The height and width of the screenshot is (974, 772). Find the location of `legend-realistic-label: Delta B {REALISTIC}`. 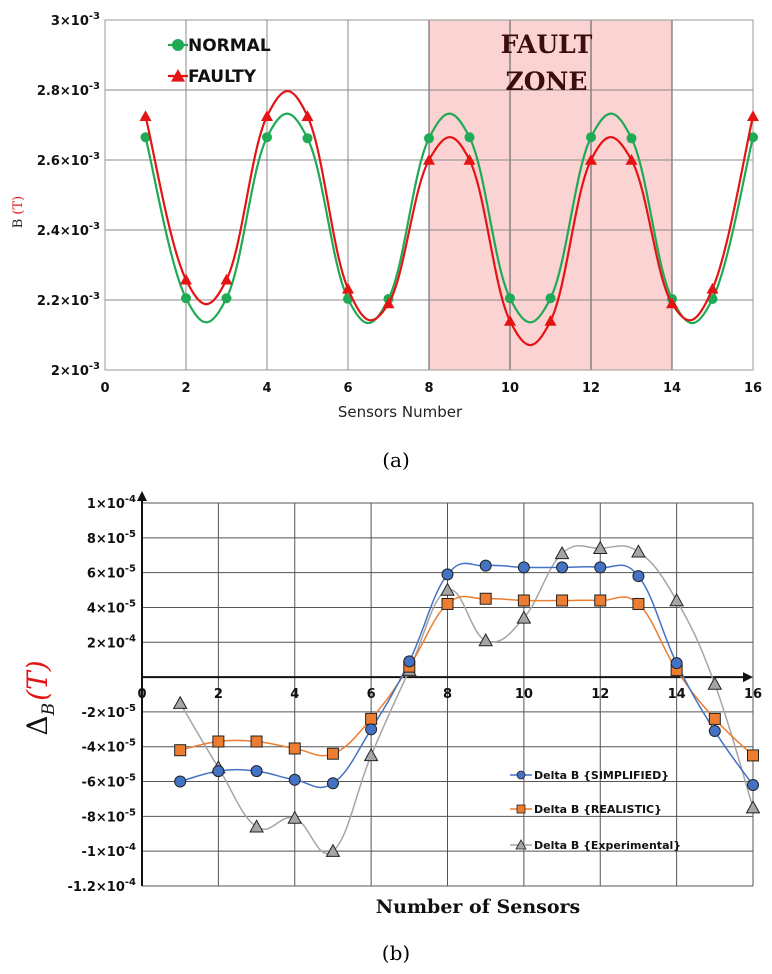

legend-realistic-label: Delta B {REALISTIC} is located at coordinates (598, 809).